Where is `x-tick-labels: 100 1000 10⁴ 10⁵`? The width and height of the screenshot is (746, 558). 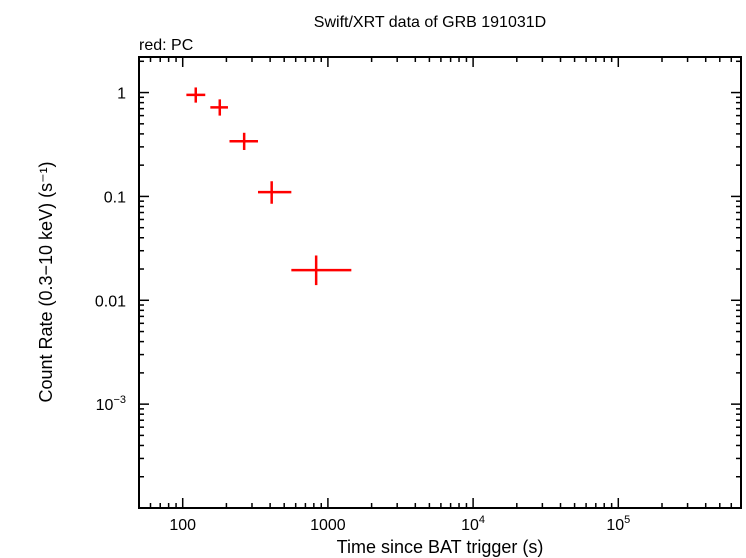
x-tick-labels: 100 1000 10⁴ 10⁵ is located at coordinates (399, 524).